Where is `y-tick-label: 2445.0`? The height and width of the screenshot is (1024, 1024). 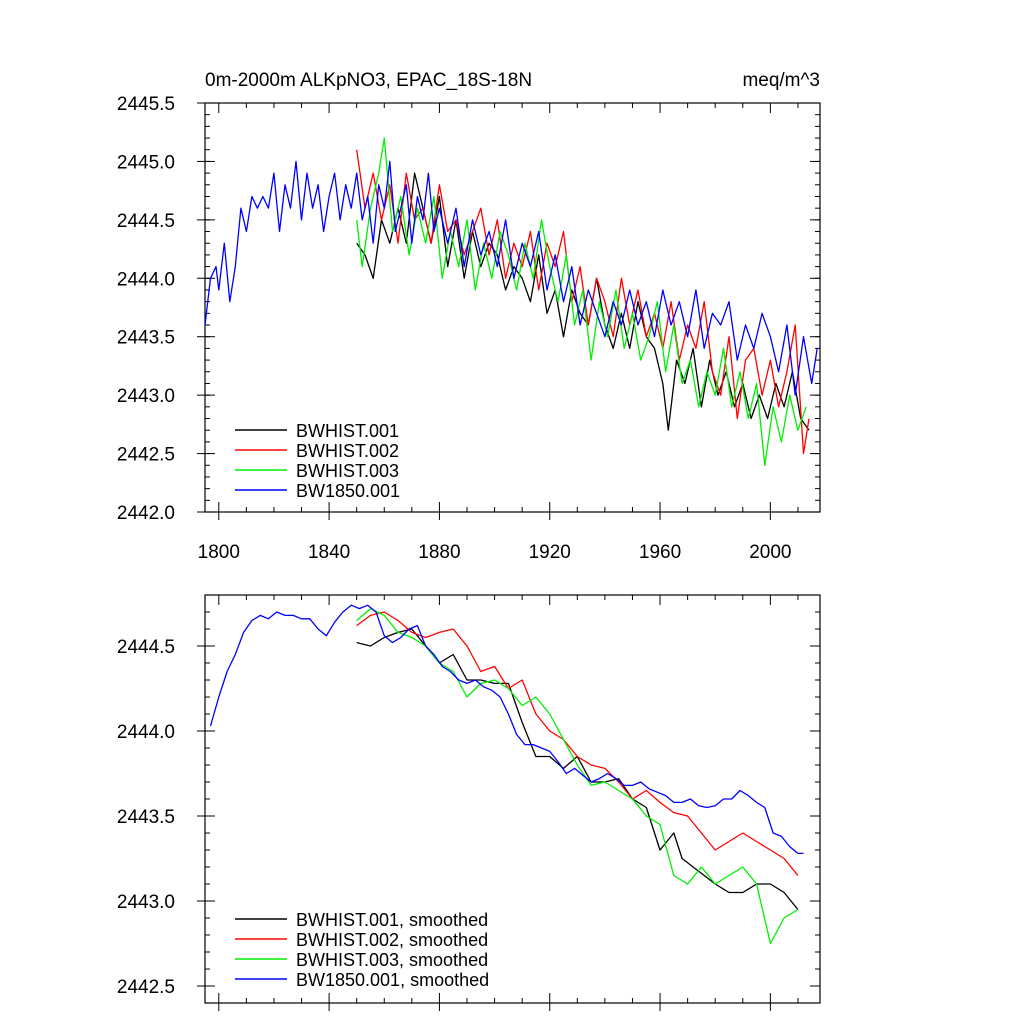
y-tick-label: 2445.0 is located at coordinates (146, 162).